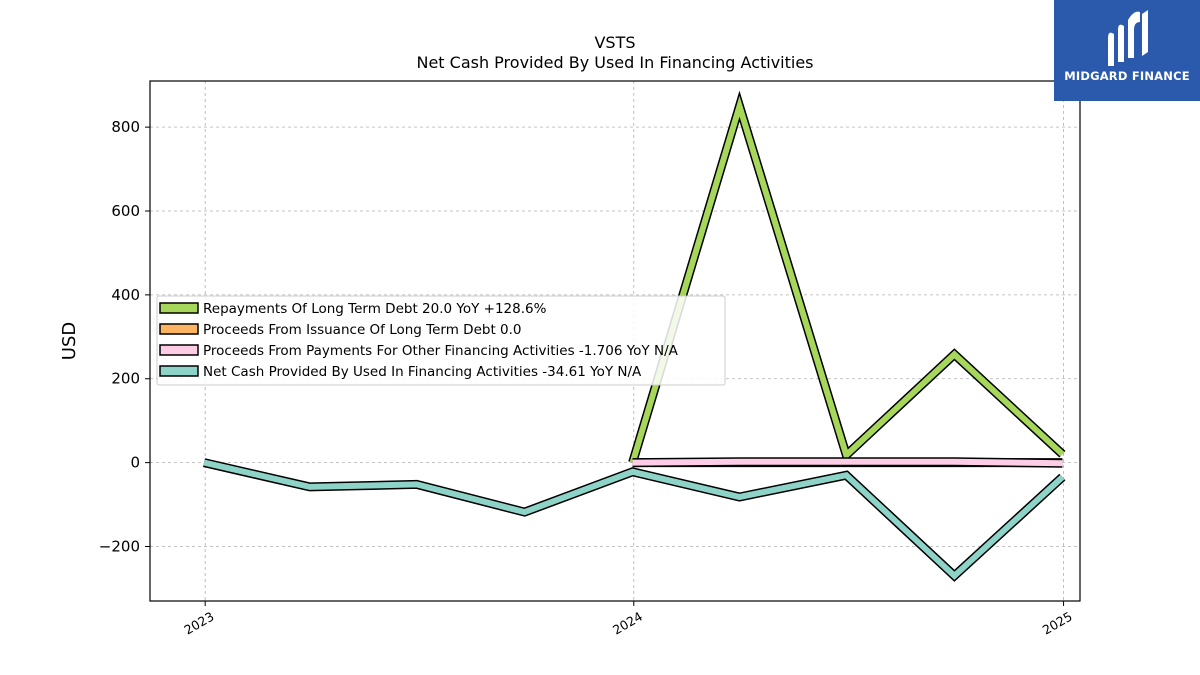  I want to click on legend-box, so click(441, 340).